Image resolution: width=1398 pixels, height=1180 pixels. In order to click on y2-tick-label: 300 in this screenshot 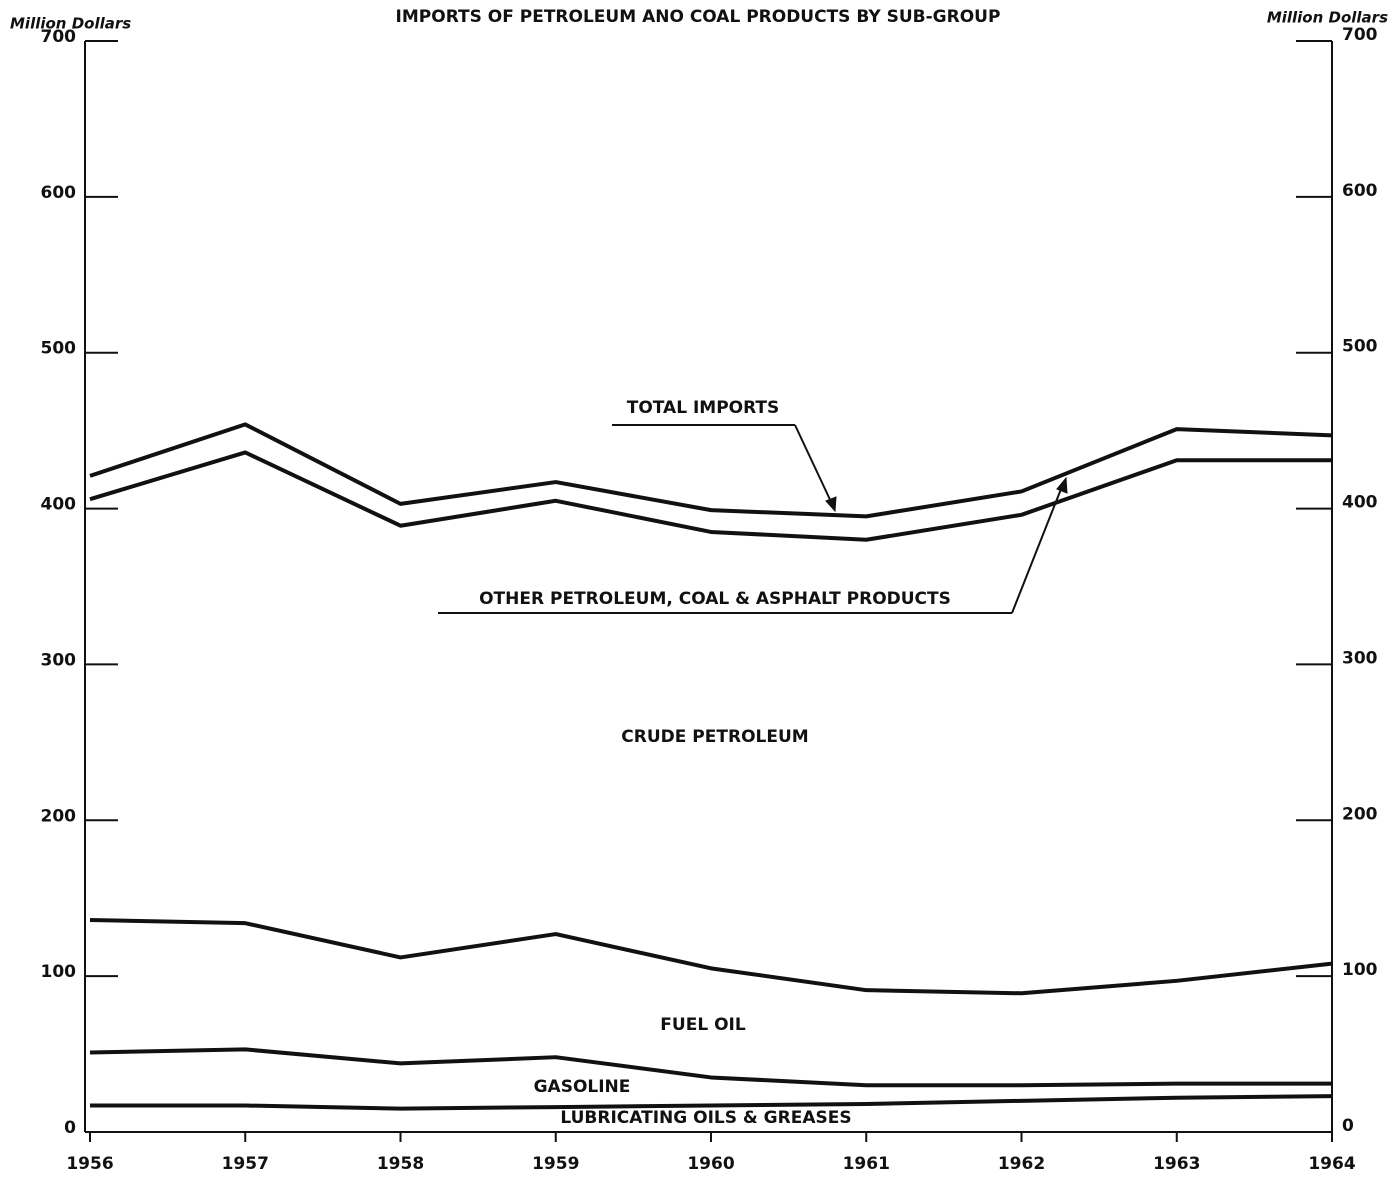, I will do `click(1360, 658)`.